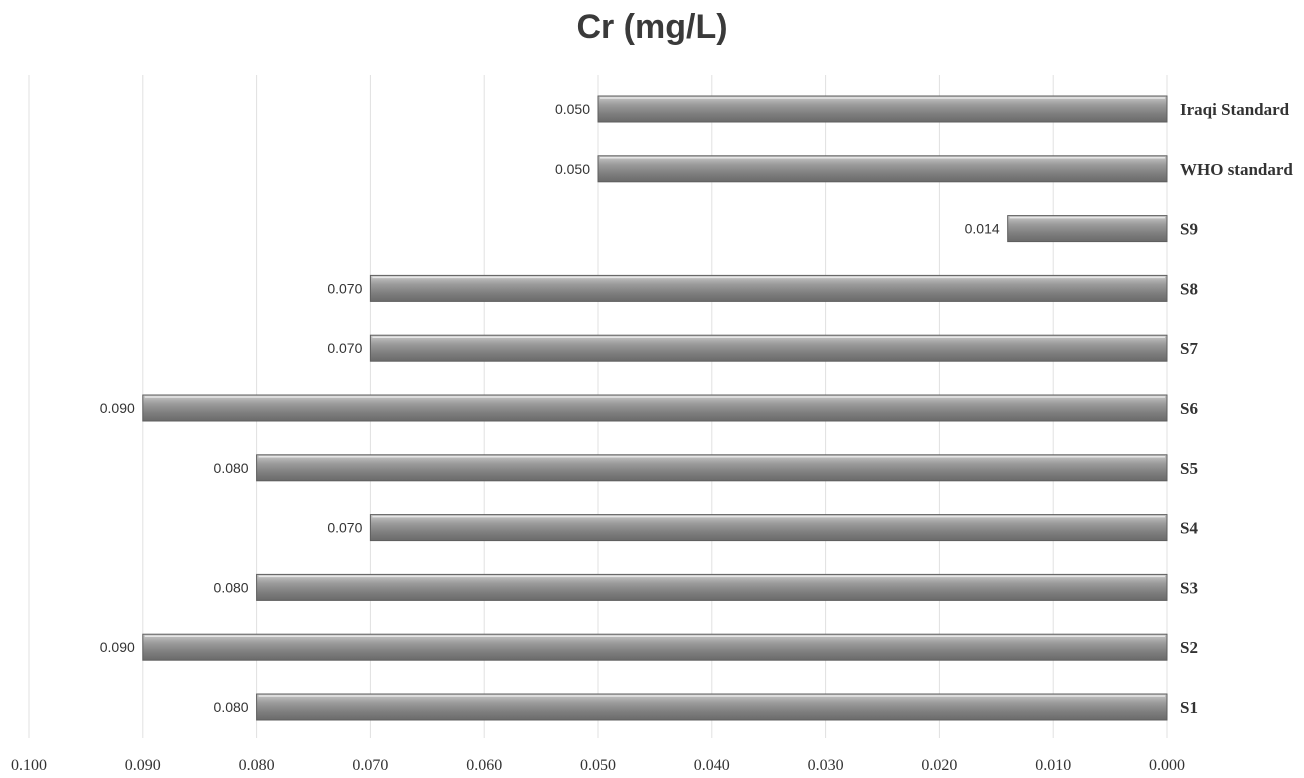 This screenshot has height=778, width=1304. What do you see at coordinates (1235, 109) in the screenshot?
I see `category-label: Iraqi Standard` at bounding box center [1235, 109].